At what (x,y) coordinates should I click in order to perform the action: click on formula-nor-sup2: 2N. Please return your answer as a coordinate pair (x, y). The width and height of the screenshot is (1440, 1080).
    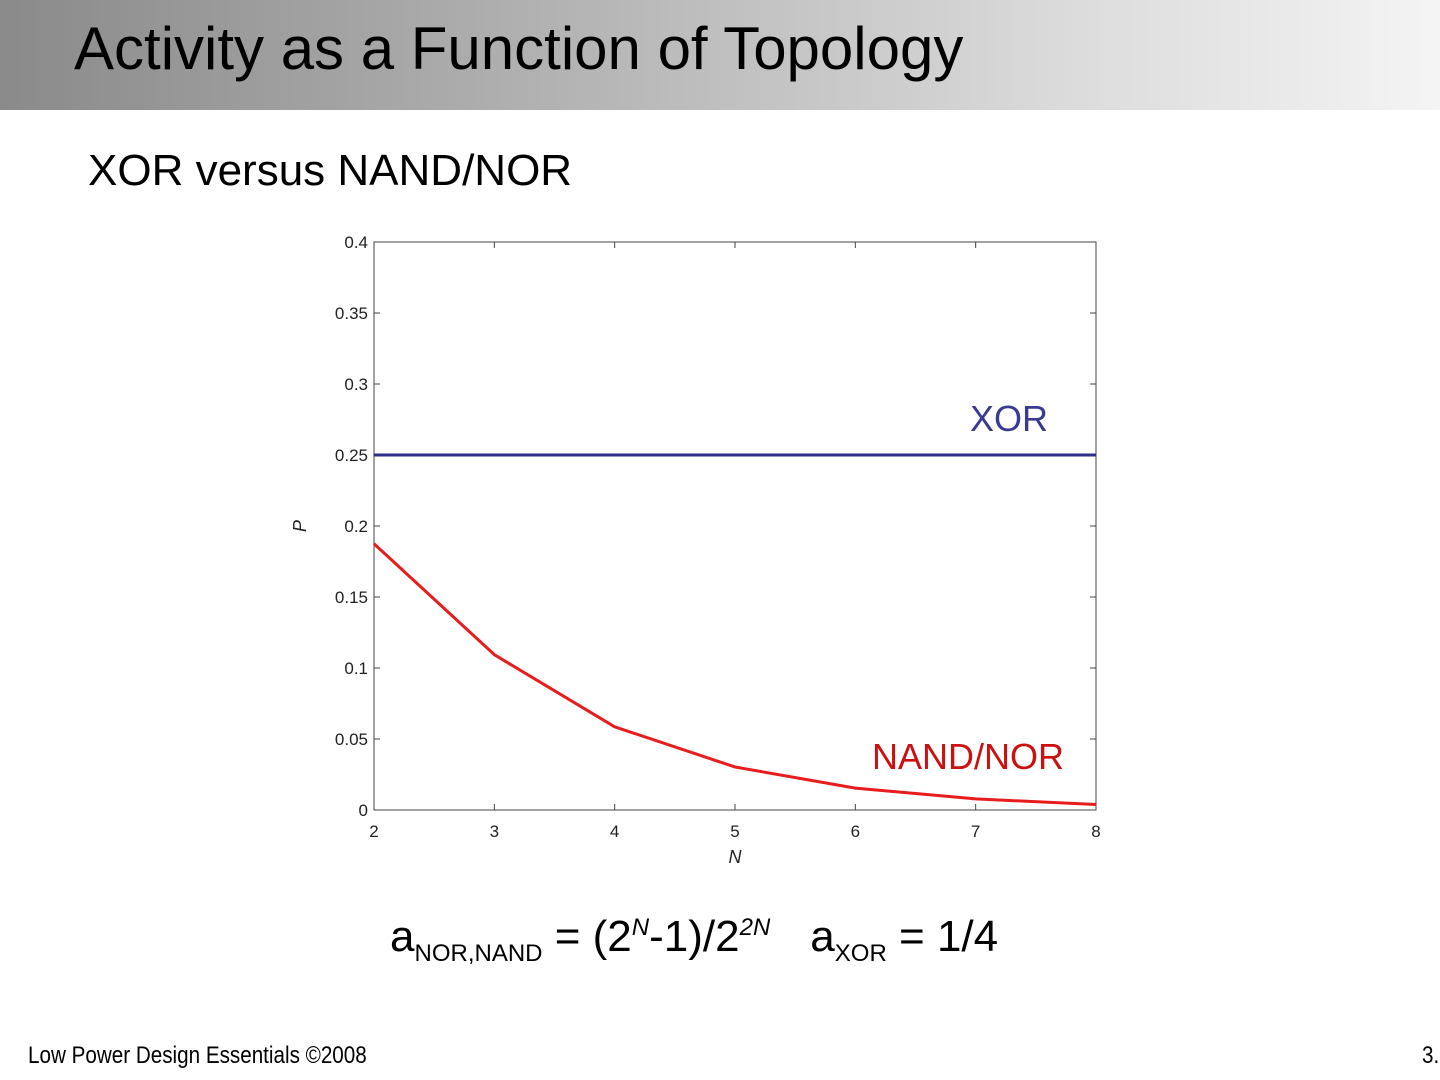
    Looking at the image, I should click on (755, 927).